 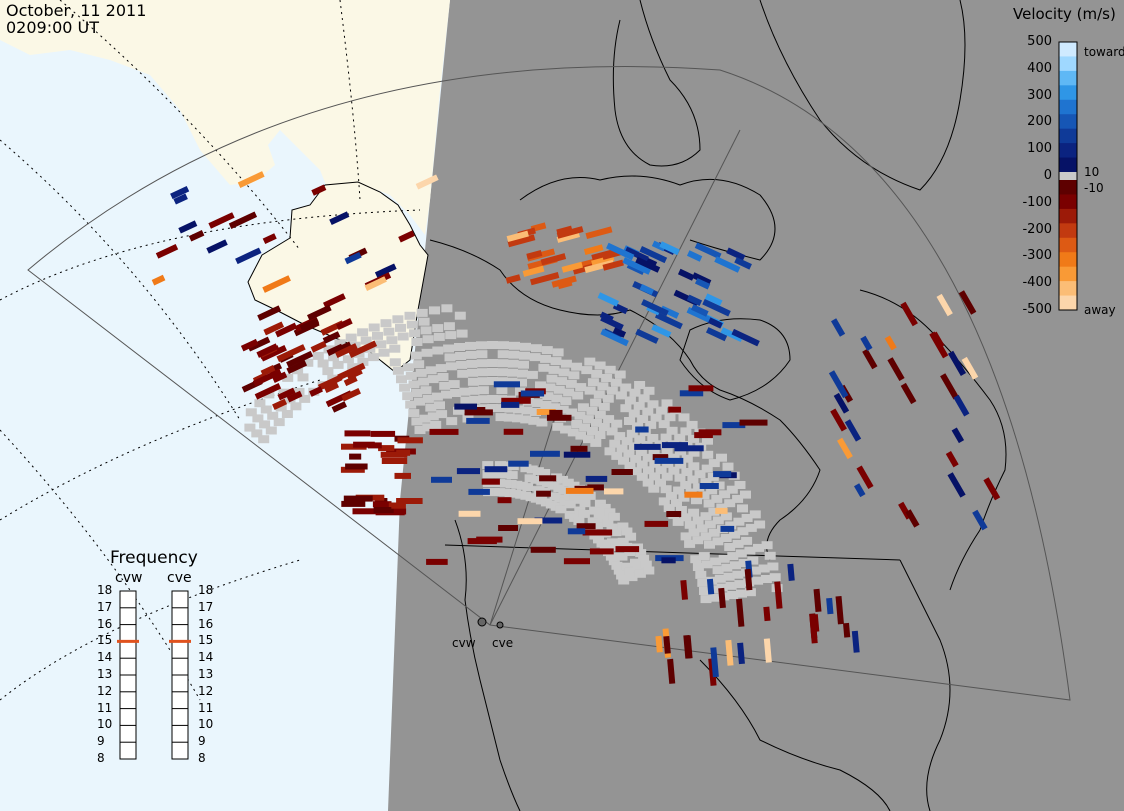 I want to click on frequency-tick-right: 12, so click(x=206, y=690).